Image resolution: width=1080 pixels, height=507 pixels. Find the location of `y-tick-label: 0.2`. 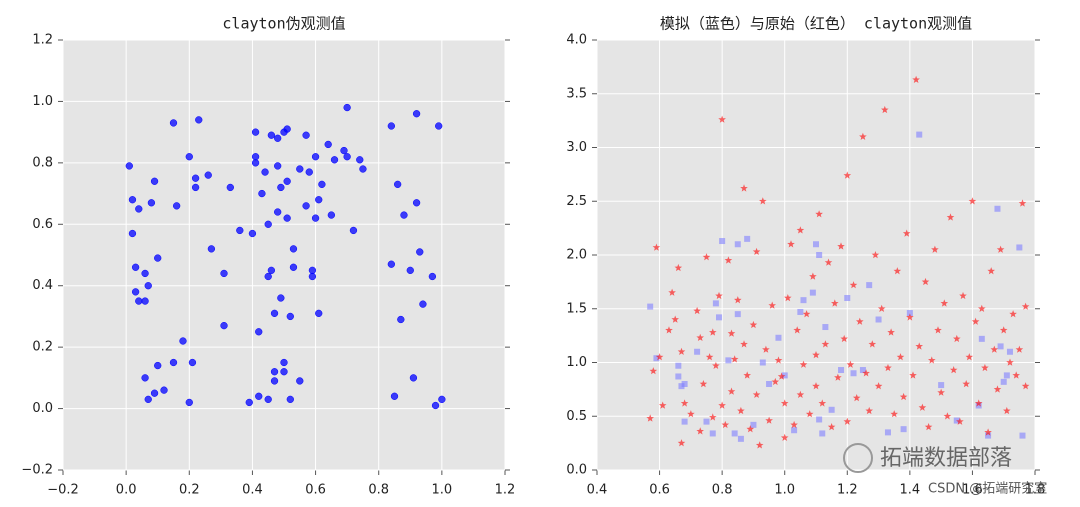

y-tick-label: 0.2 is located at coordinates (42, 347).